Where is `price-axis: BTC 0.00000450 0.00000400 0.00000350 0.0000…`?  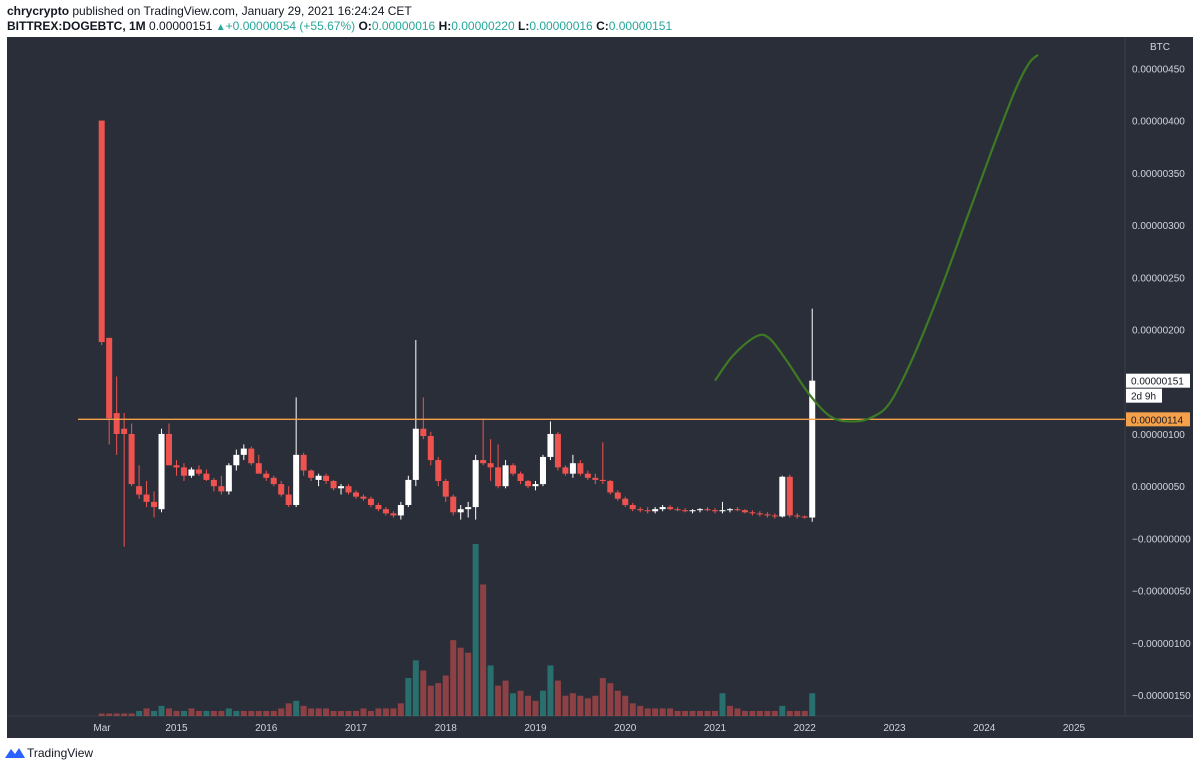 price-axis: BTC 0.00000450 0.00000400 0.00000350 0.0000… is located at coordinates (1161, 372).